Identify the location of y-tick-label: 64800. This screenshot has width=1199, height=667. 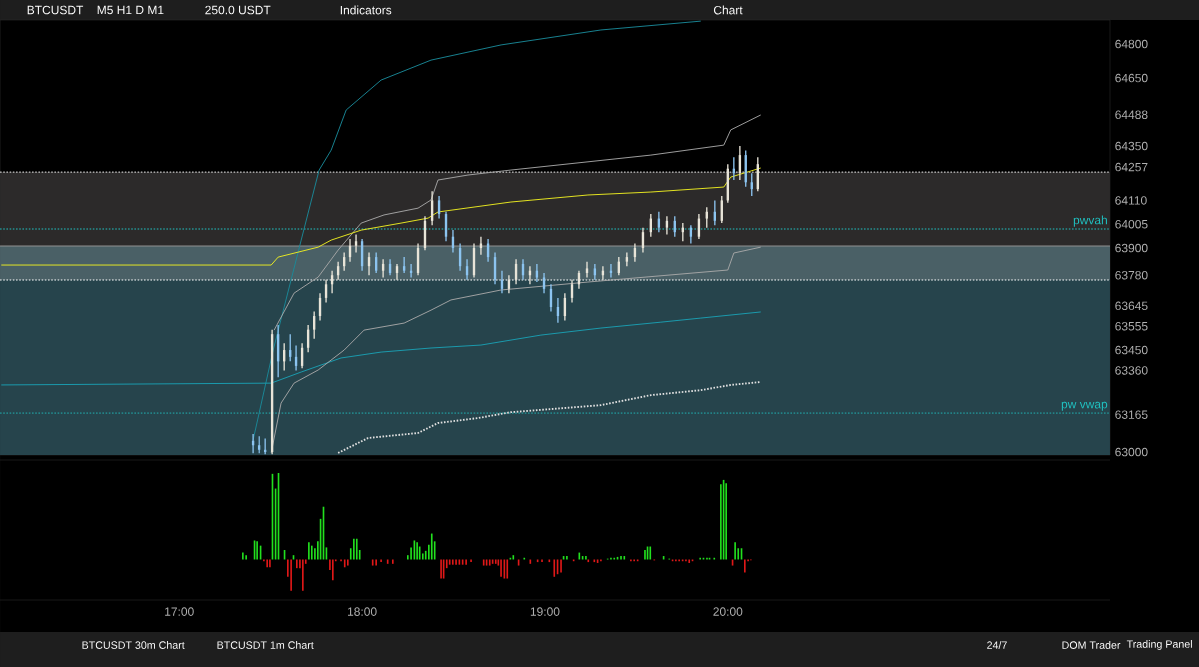
(1131, 44).